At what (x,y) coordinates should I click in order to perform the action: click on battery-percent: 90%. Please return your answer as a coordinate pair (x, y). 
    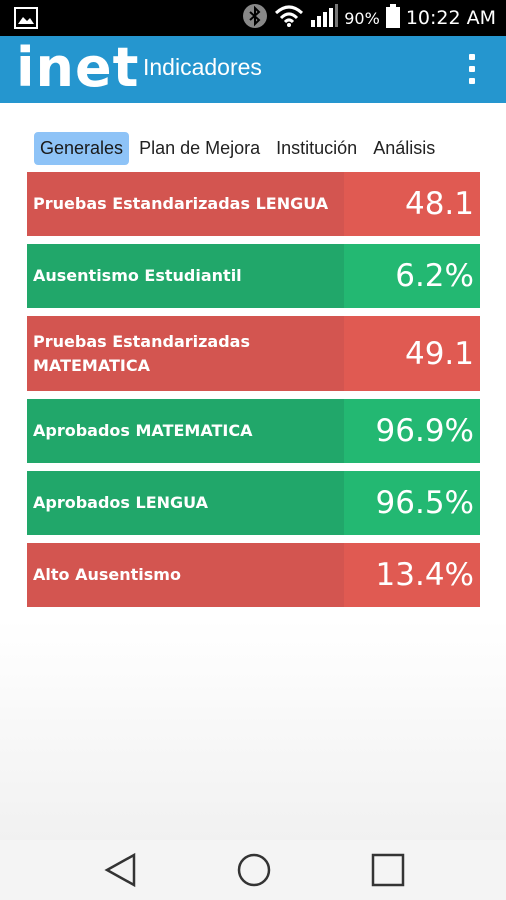
    Looking at the image, I should click on (362, 18).